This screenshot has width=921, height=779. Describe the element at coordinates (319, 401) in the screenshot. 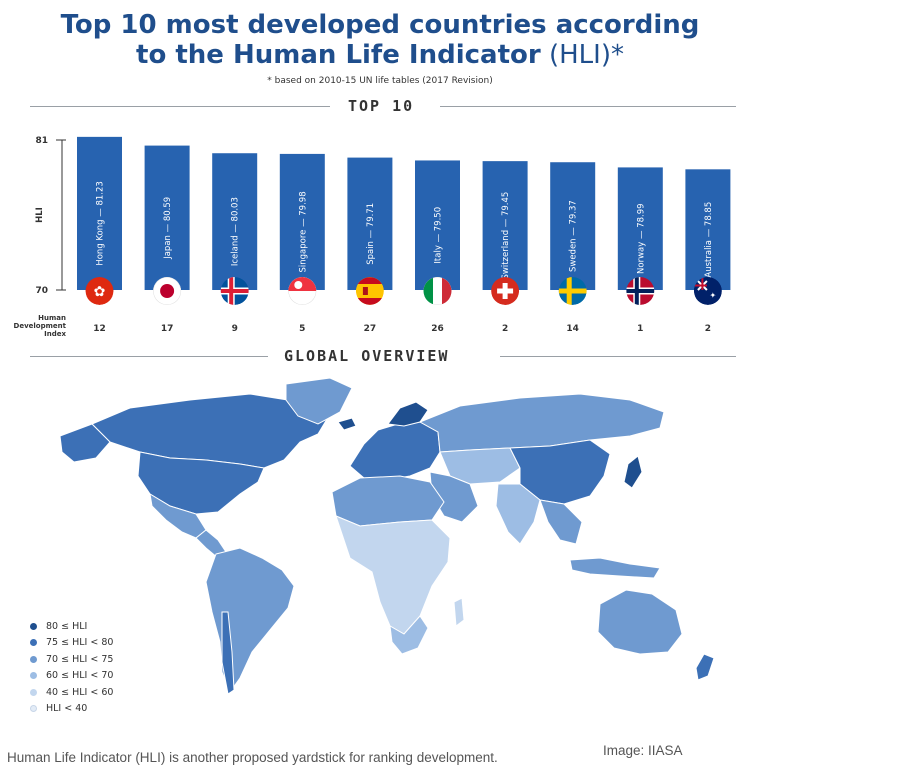

I see `map-greenland` at that location.